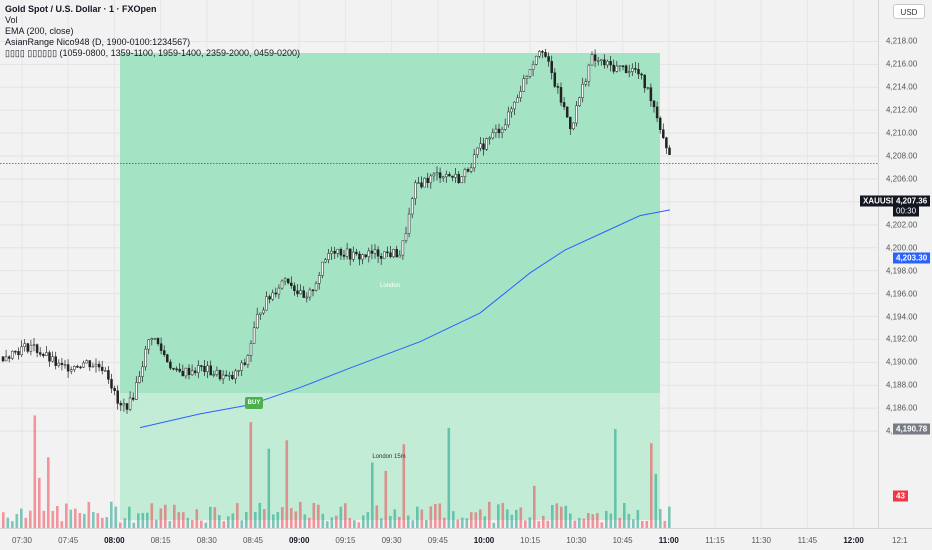 The height and width of the screenshot is (550, 932). What do you see at coordinates (11, 20) in the screenshot?
I see `volume-indicator-label: Vol` at bounding box center [11, 20].